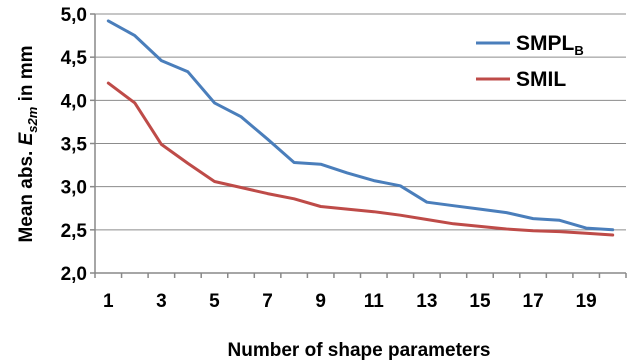  I want to click on y-tick-label: 3,5, so click(74, 145).